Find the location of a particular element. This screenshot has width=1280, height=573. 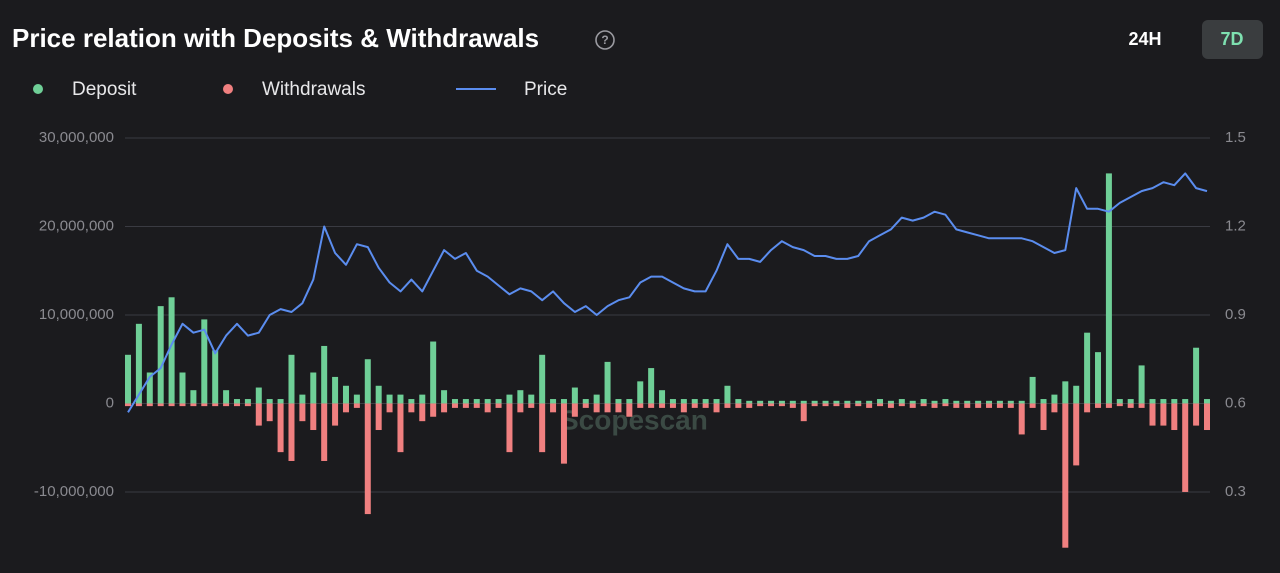

range-24h: 24H is located at coordinates (1144, 39).